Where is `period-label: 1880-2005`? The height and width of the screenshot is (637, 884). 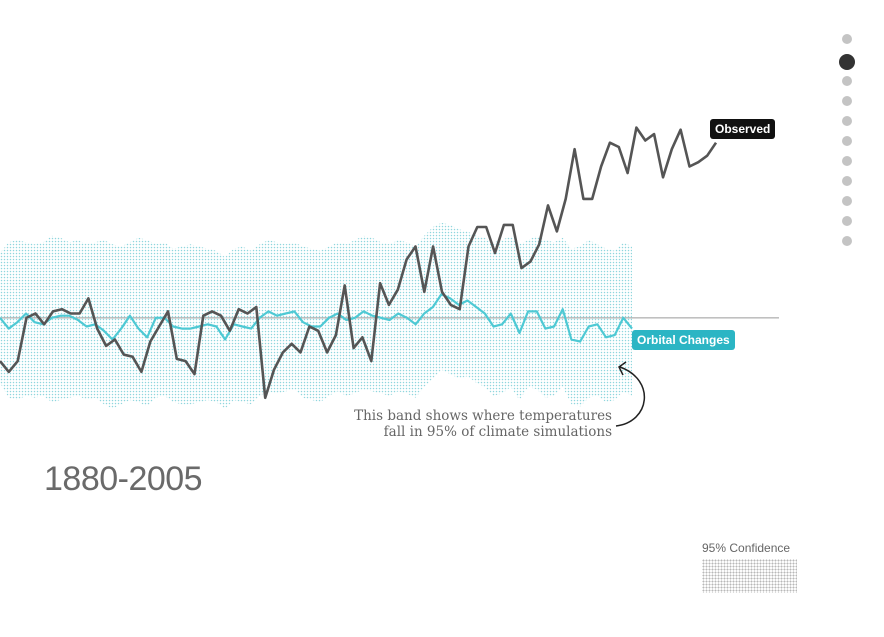
period-label: 1880-2005 is located at coordinates (123, 479).